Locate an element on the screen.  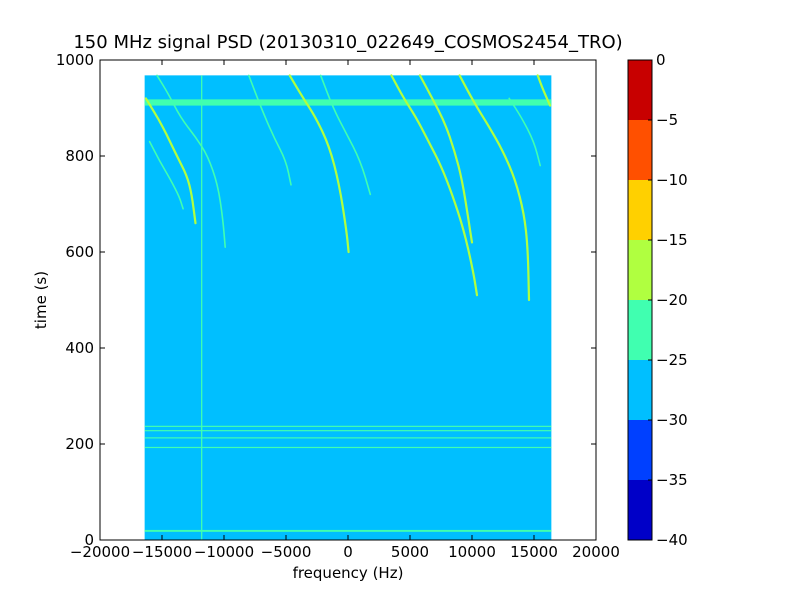
colorbar: −40 −35 −30 −25 −20 −15 −10 −5 0 is located at coordinates (657, 300).